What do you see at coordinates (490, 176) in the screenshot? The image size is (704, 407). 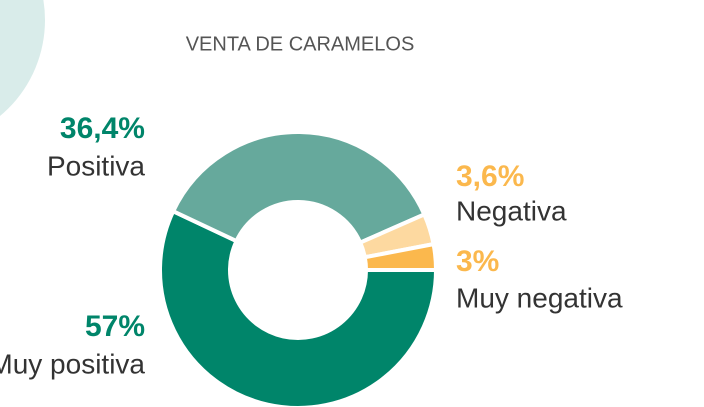 I see `value-label: 3,6%` at bounding box center [490, 176].